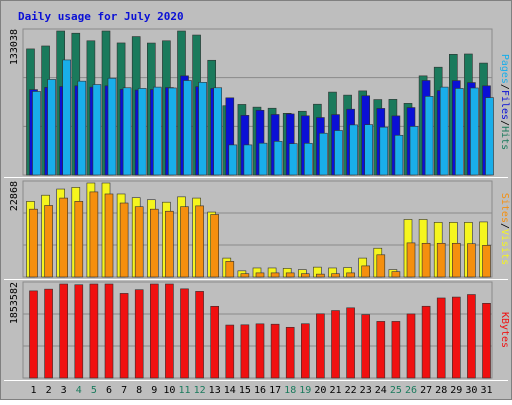  What do you see at coordinates (411, 390) in the screenshot?
I see `x-tick-label-day-26: 26` at bounding box center [411, 390].